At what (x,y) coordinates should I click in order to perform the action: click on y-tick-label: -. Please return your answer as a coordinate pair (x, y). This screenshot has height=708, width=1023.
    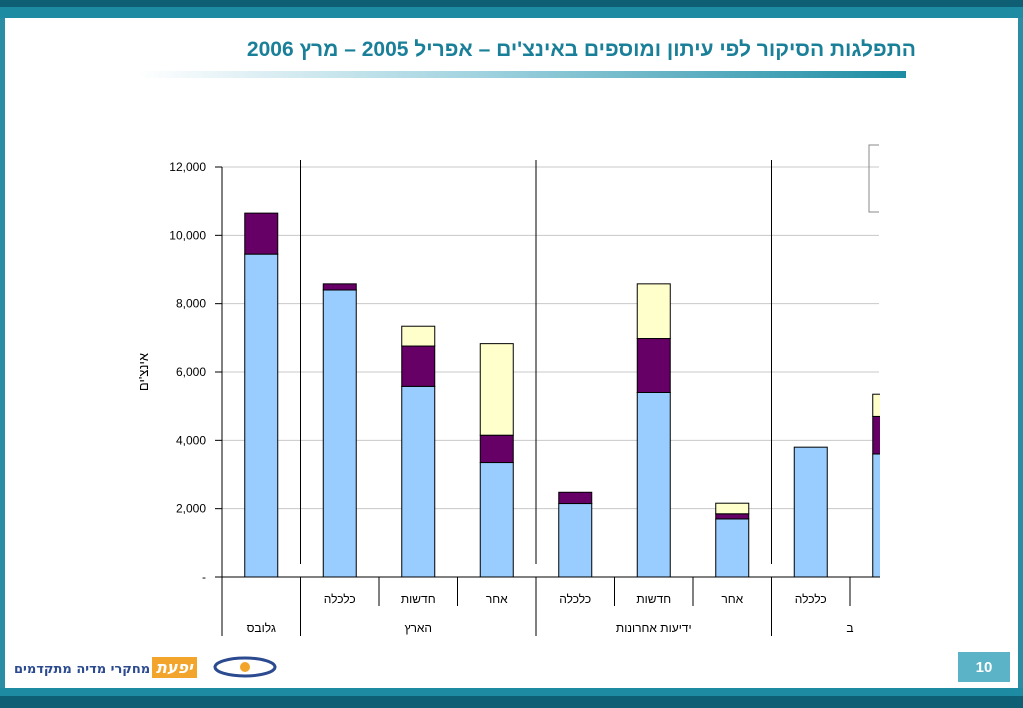
    Looking at the image, I should click on (204, 577).